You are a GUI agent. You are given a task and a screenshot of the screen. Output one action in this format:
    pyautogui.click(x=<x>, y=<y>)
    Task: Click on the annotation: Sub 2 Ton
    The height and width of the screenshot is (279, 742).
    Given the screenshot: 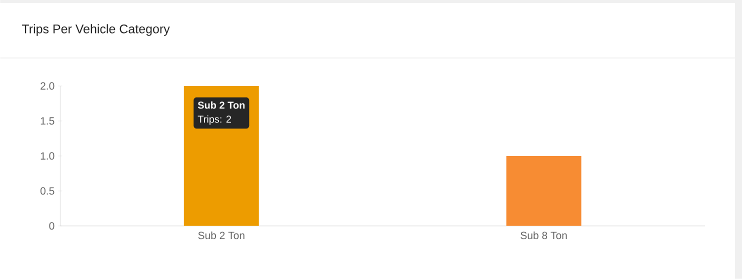 What is the action you would take?
    pyautogui.click(x=221, y=105)
    